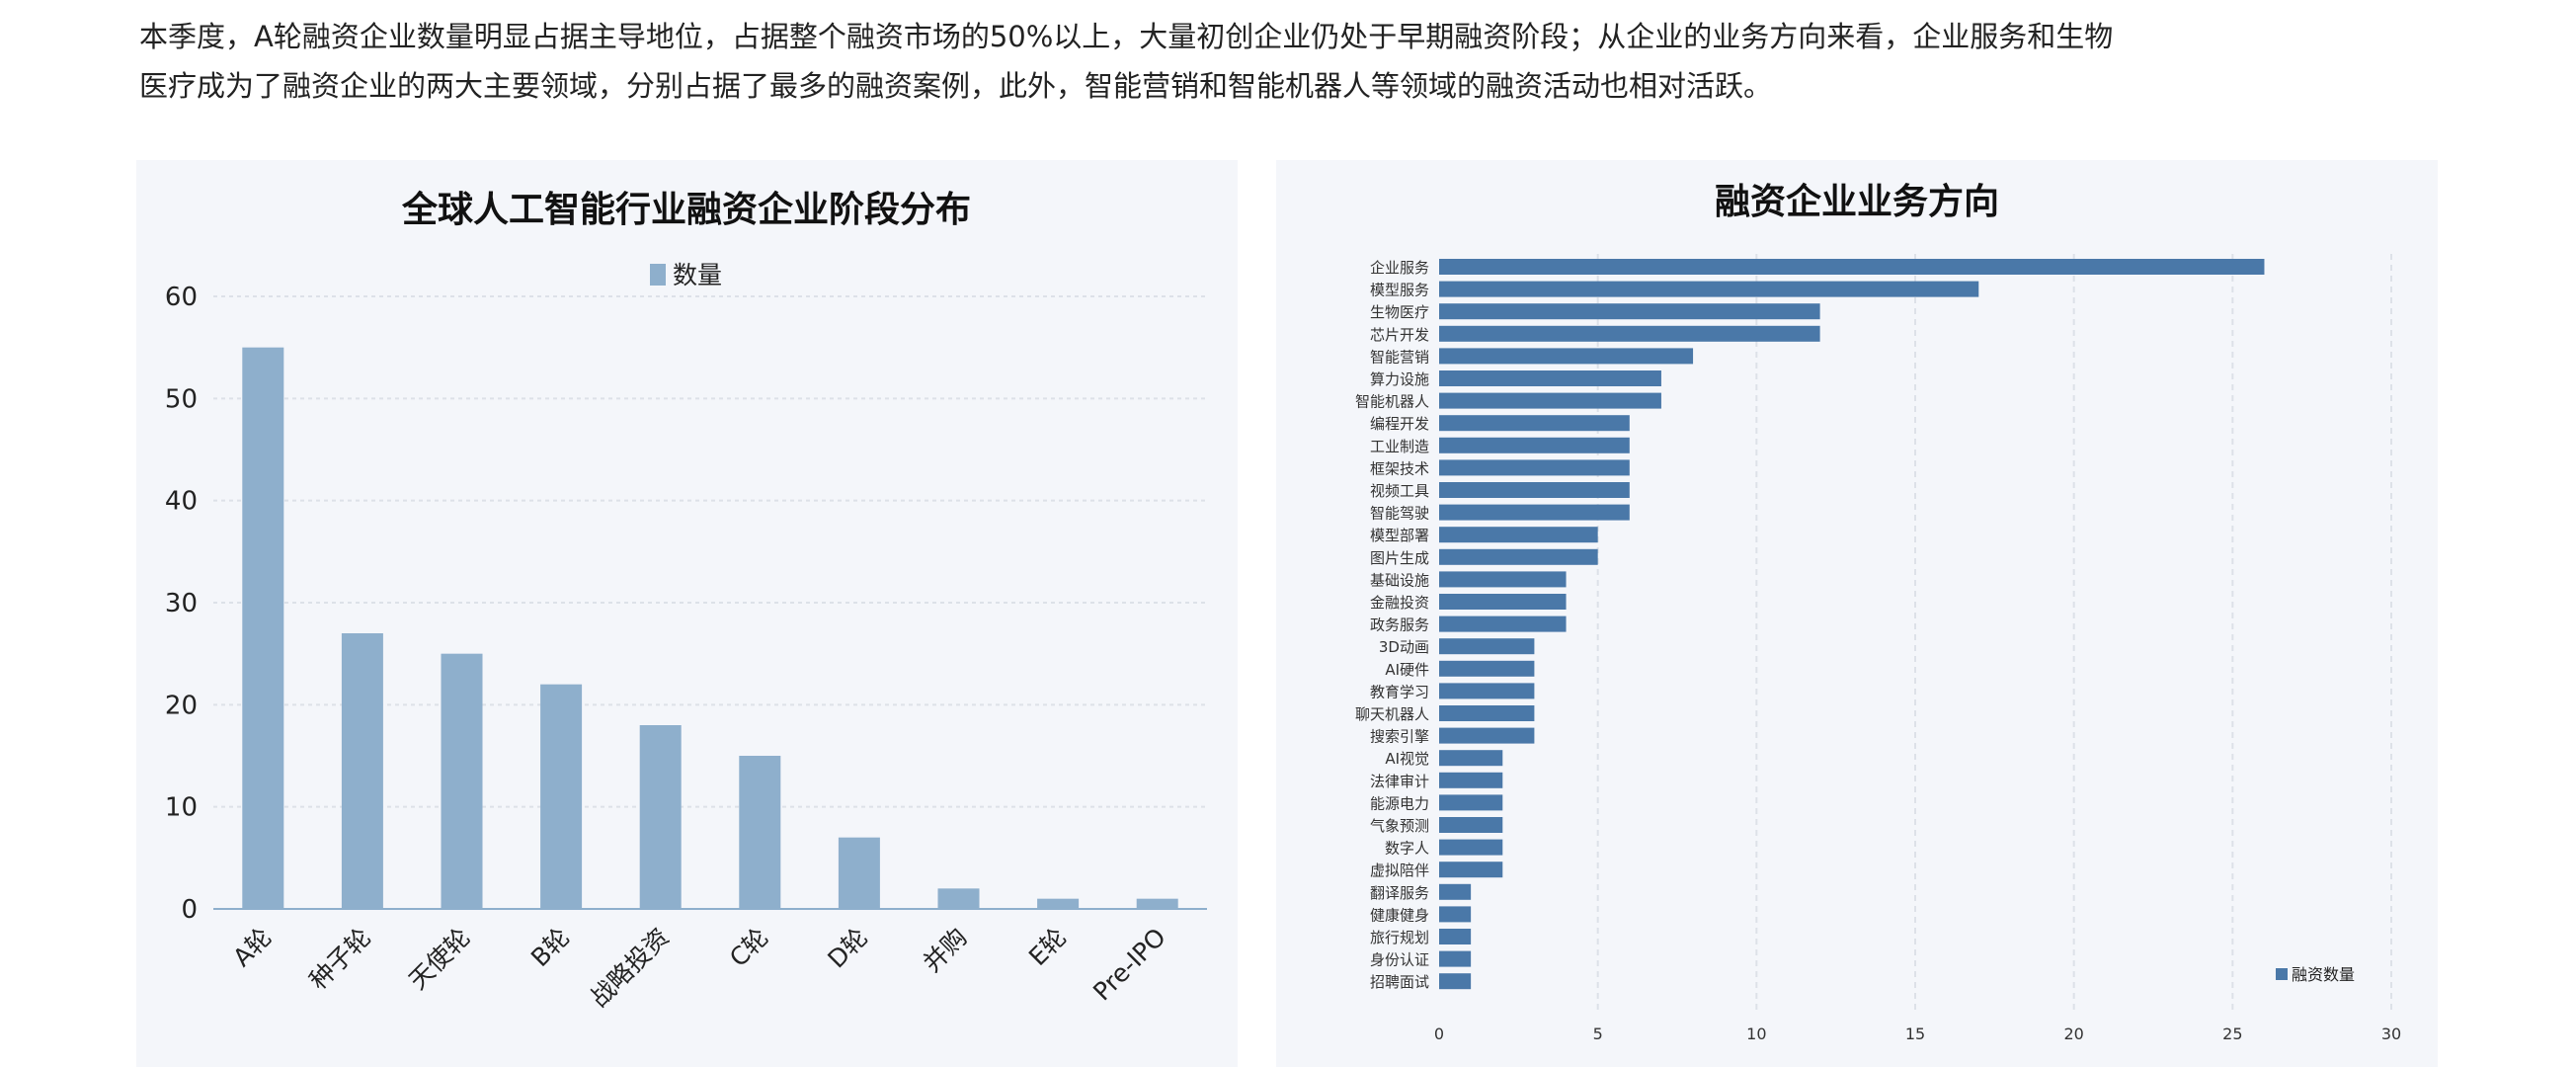 This screenshot has width=2576, height=1067. I want to click on y-tick-label: 能源电力, so click(1399, 803).